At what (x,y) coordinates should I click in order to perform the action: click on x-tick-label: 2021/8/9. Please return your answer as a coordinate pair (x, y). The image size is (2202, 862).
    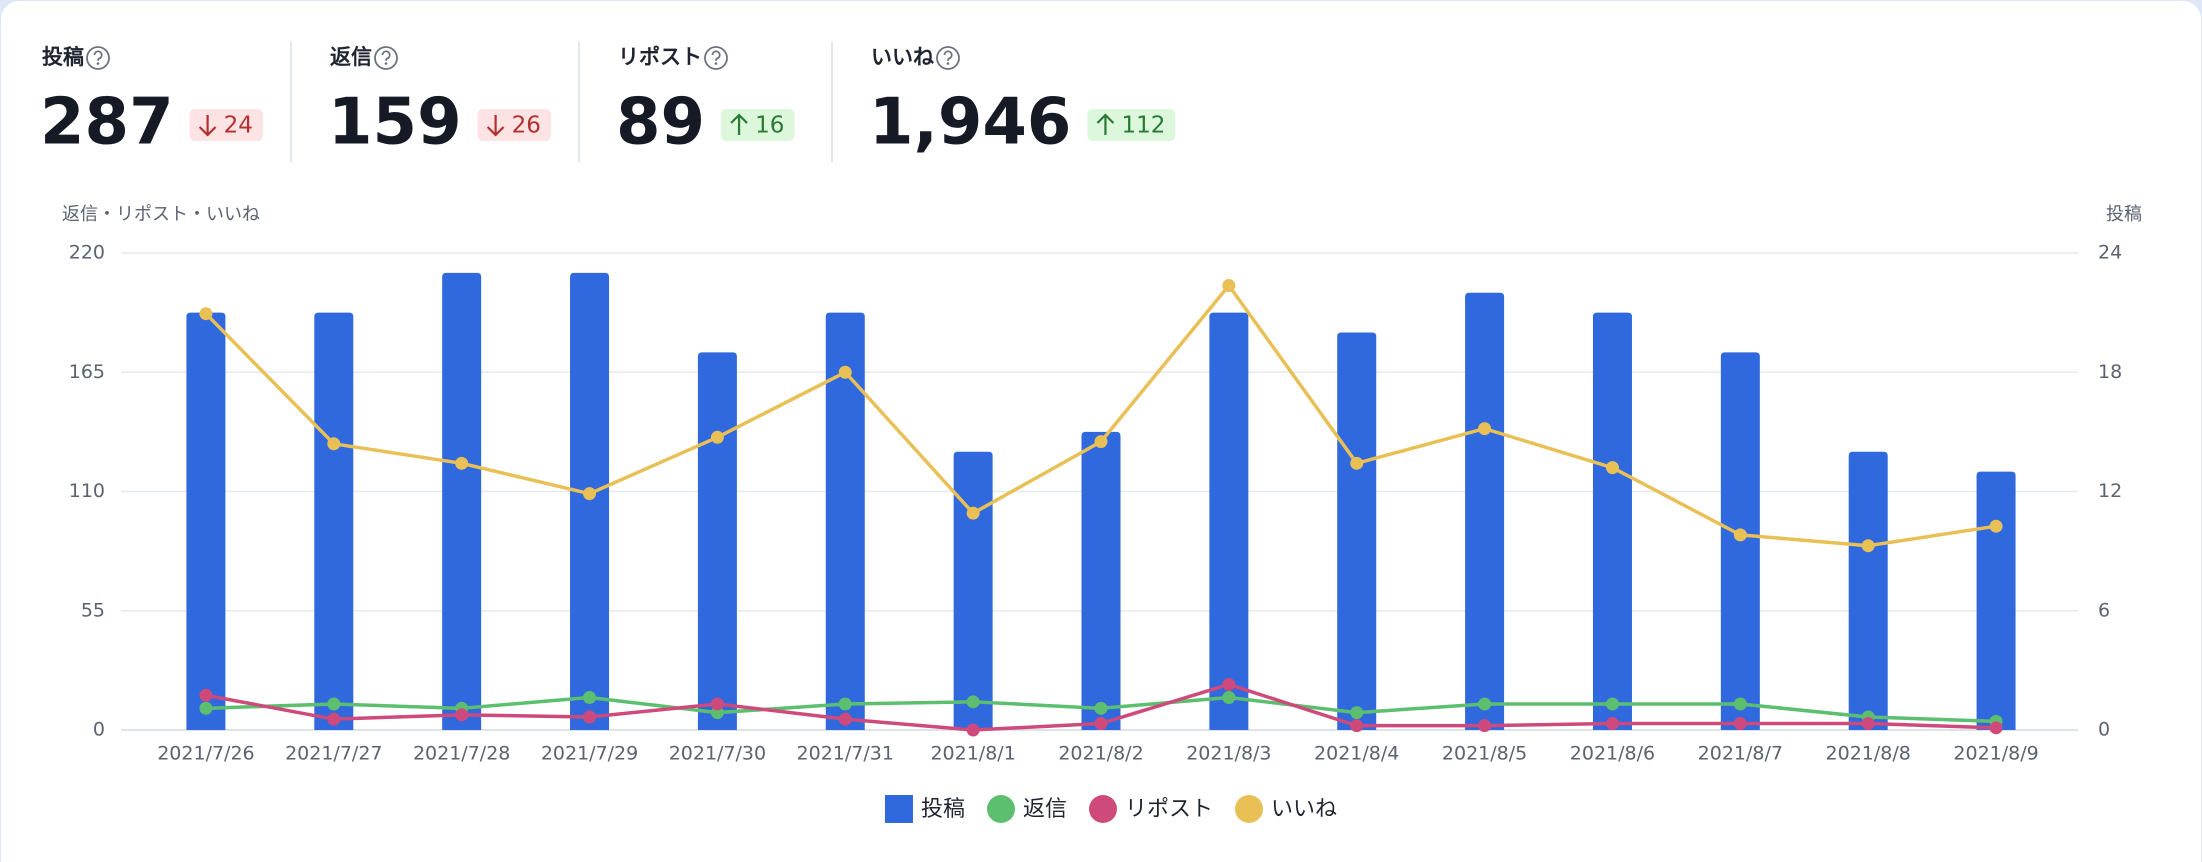
    Looking at the image, I should click on (1995, 754).